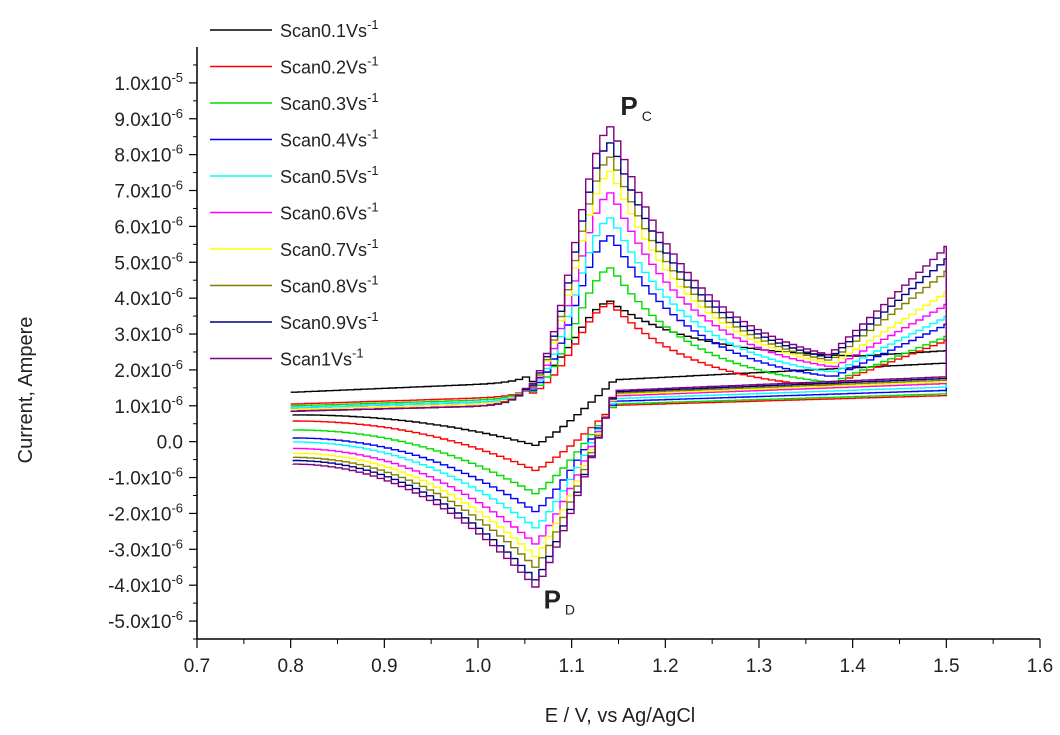  I want to click on legend-label: Scan0.5Vs-1, so click(329, 175).